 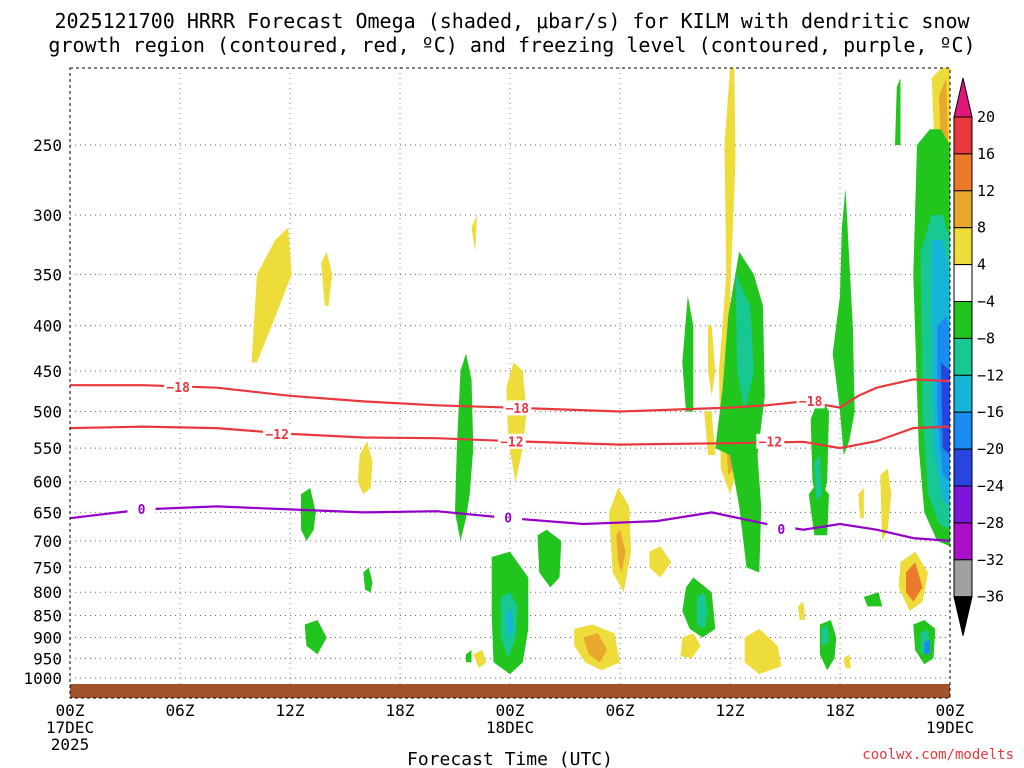 What do you see at coordinates (47, 658) in the screenshot?
I see `y-tick-label-950: 950` at bounding box center [47, 658].